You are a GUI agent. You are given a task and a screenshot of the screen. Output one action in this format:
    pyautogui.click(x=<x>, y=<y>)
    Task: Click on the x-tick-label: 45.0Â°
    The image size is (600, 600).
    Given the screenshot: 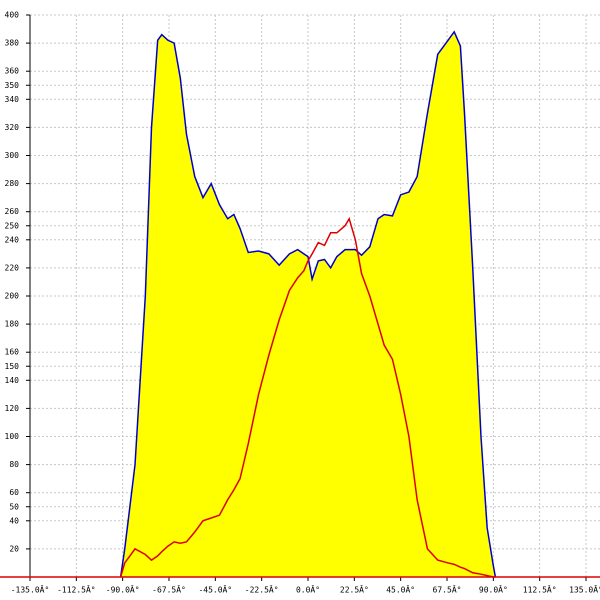 What is the action you would take?
    pyautogui.click(x=400, y=589)
    